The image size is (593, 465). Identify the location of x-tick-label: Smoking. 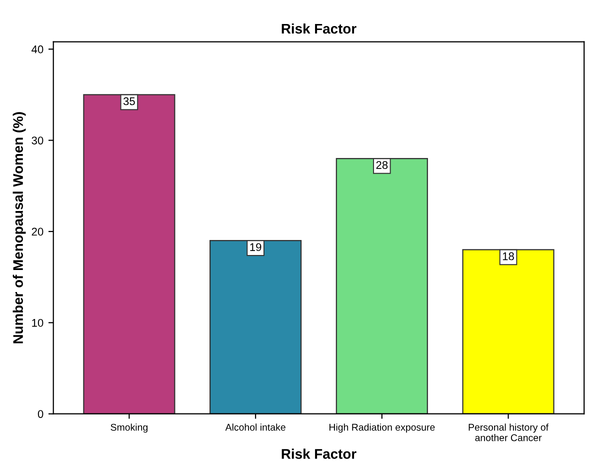
(129, 428).